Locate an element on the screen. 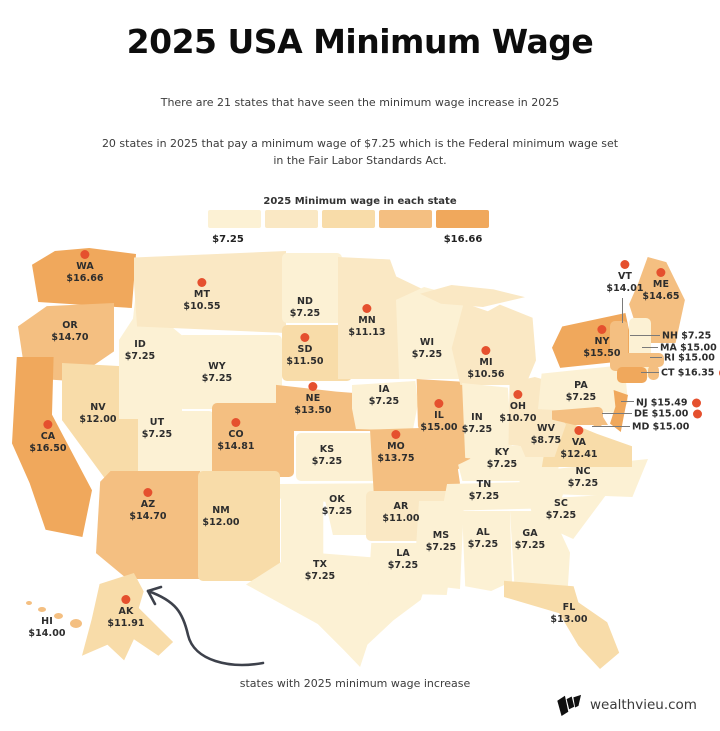 The width and height of the screenshot is (720, 731). callout-DE: DE $15.00 is located at coordinates (668, 414).